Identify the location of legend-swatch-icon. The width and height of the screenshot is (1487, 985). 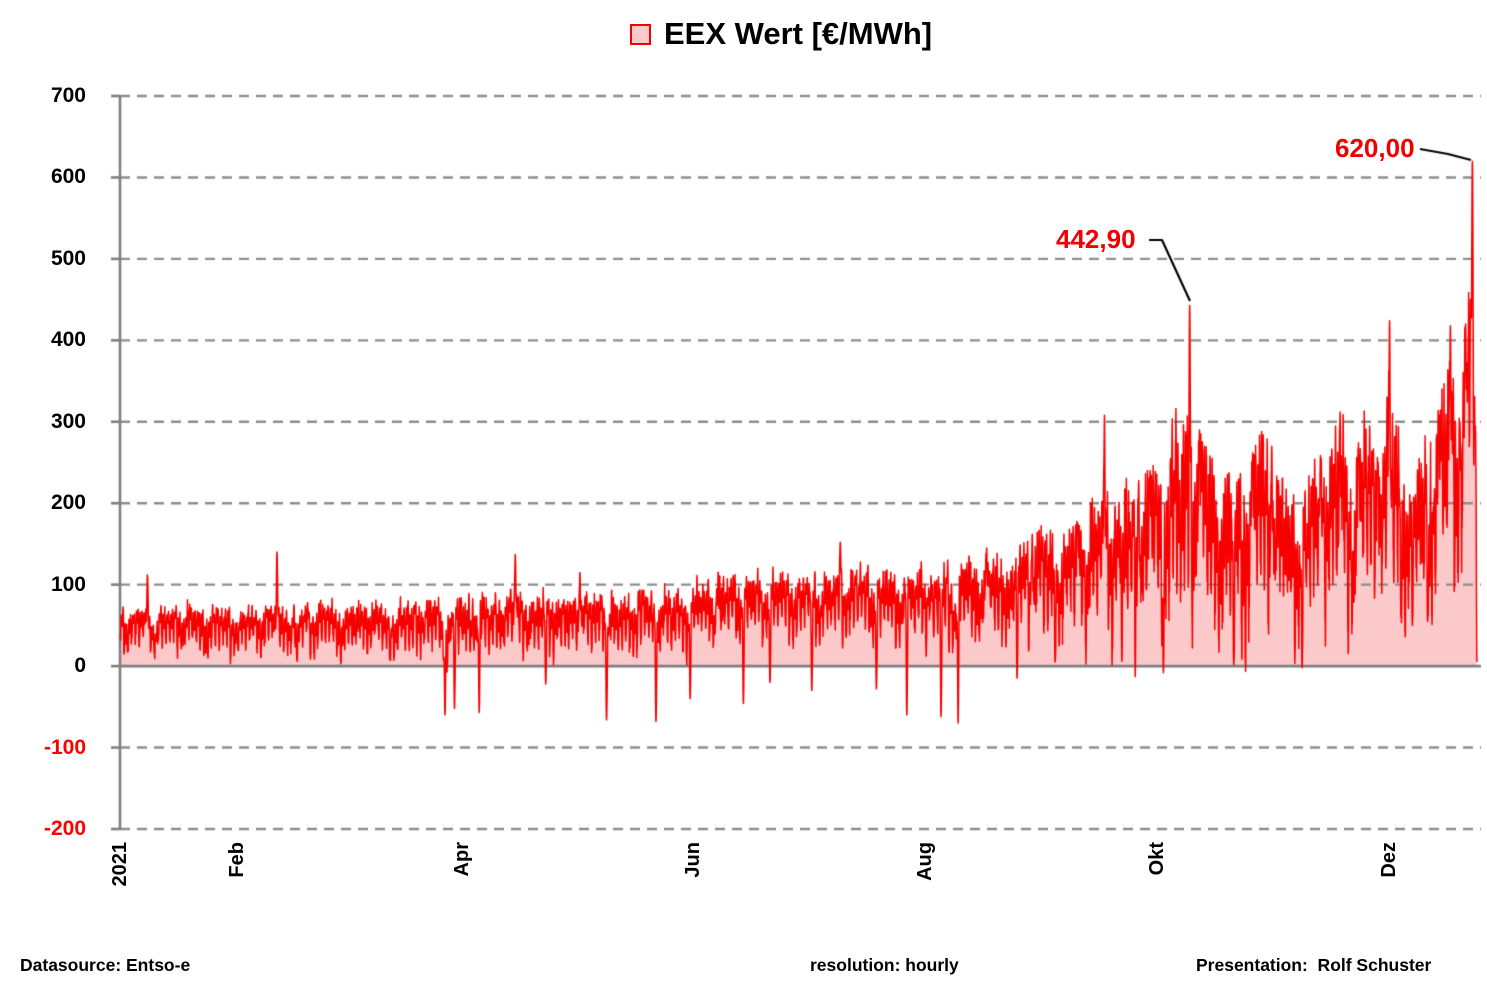
(640, 34).